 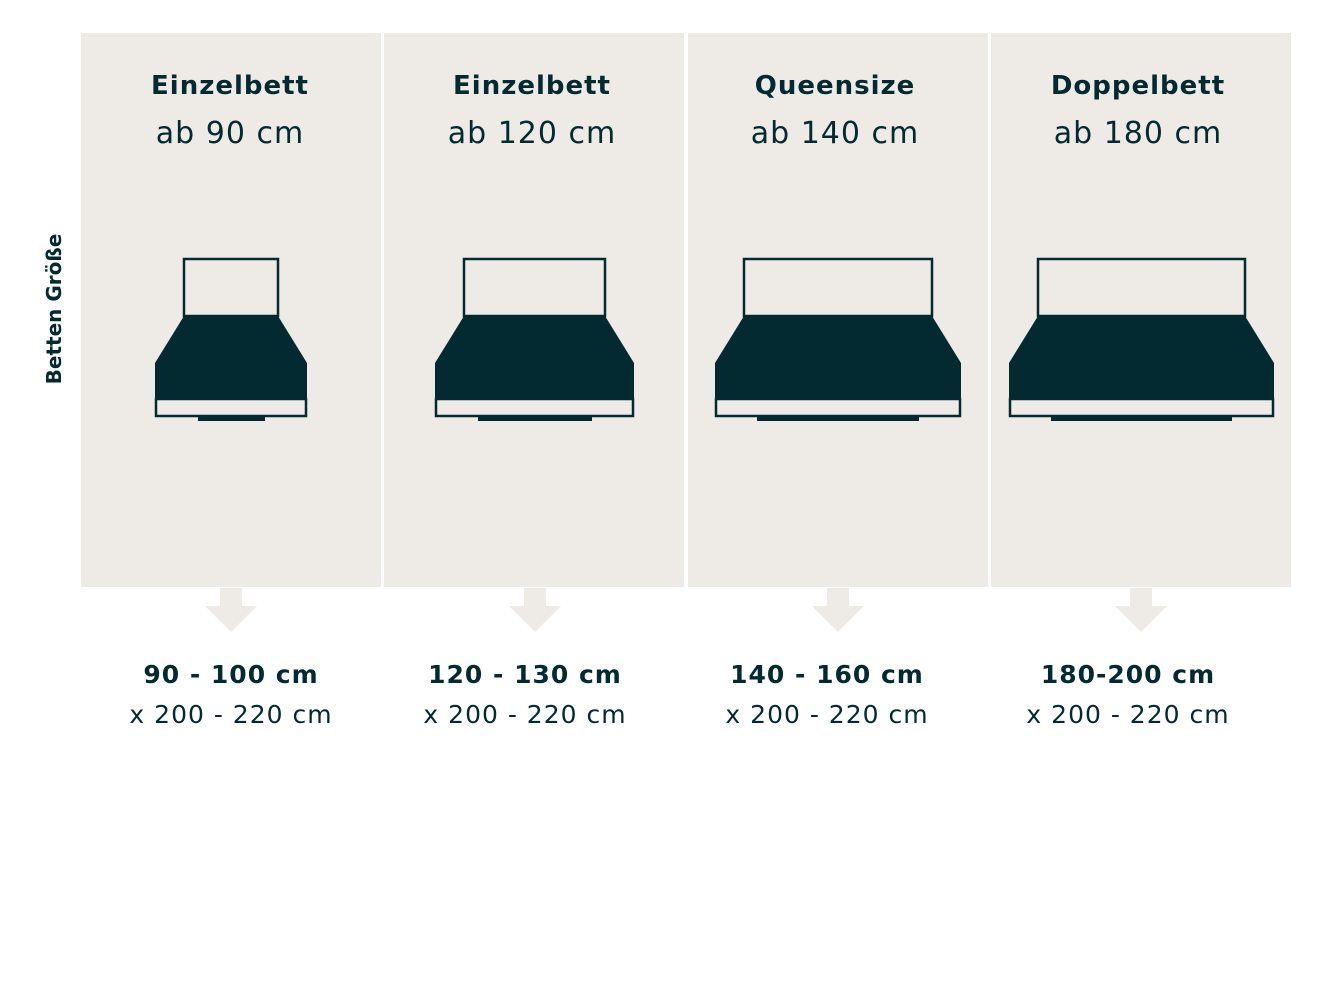 What do you see at coordinates (230, 133) in the screenshot?
I see `bed-subtitle: ab 90 cm` at bounding box center [230, 133].